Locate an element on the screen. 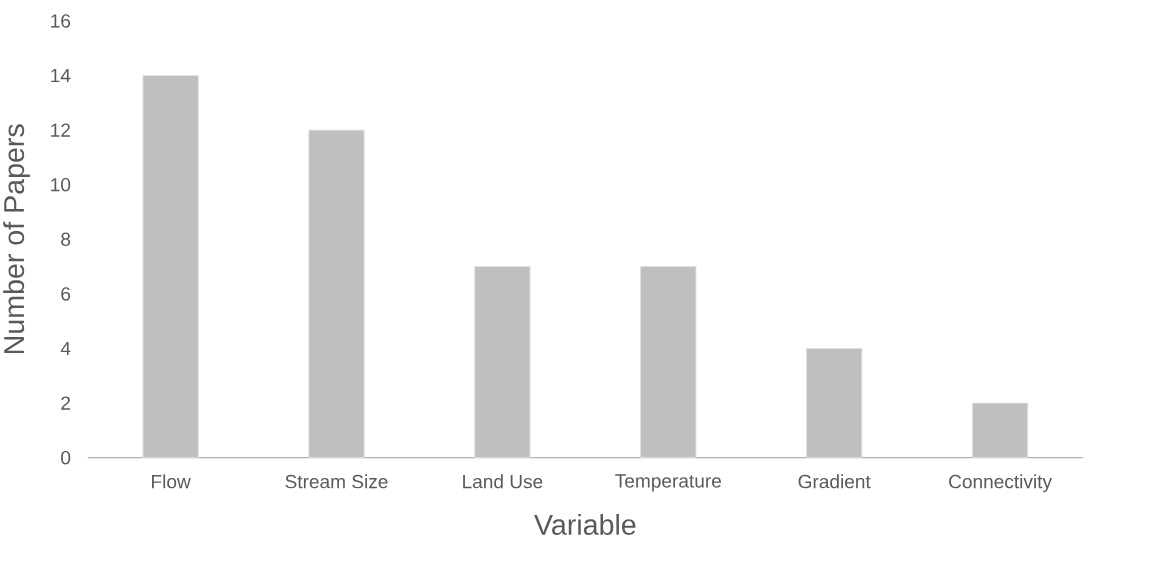  x-tick-label: Land Use is located at coordinates (503, 481).